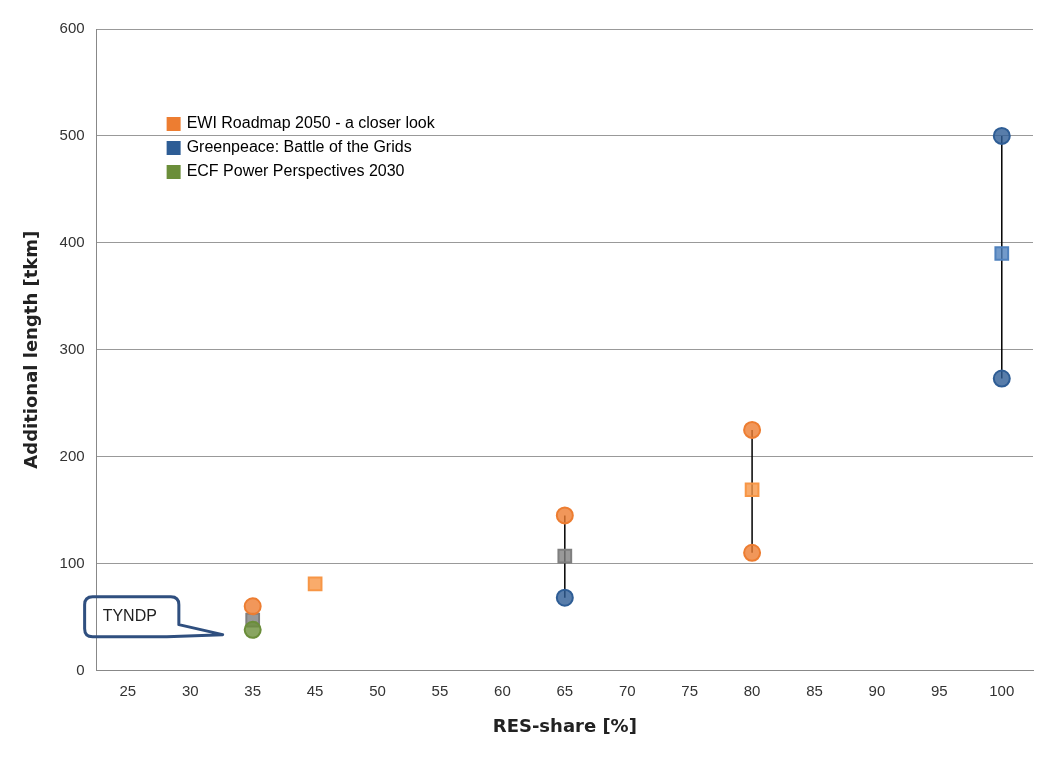 The width and height of the screenshot is (1052, 760). What do you see at coordinates (72, 348) in the screenshot?
I see `y-tick-label: 300` at bounding box center [72, 348].